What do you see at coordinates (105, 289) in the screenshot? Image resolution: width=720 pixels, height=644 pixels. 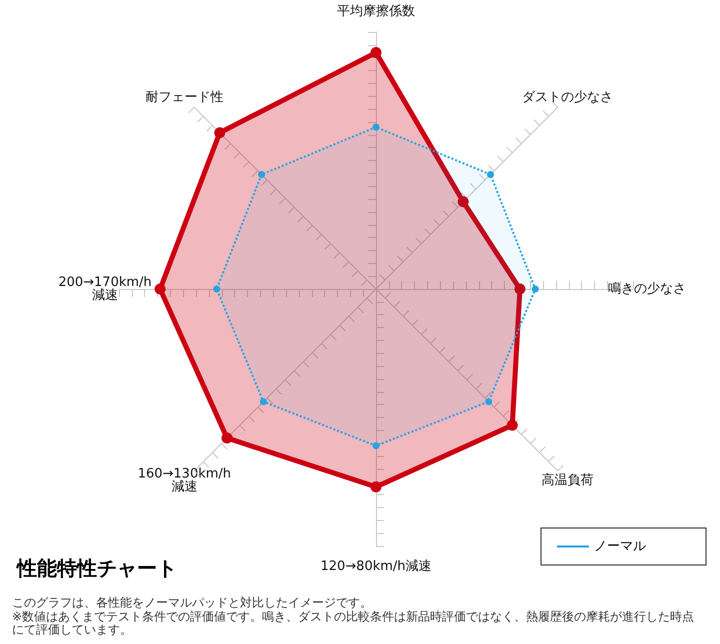 I see `spoke-label: 200→170km/h 減速` at bounding box center [105, 289].